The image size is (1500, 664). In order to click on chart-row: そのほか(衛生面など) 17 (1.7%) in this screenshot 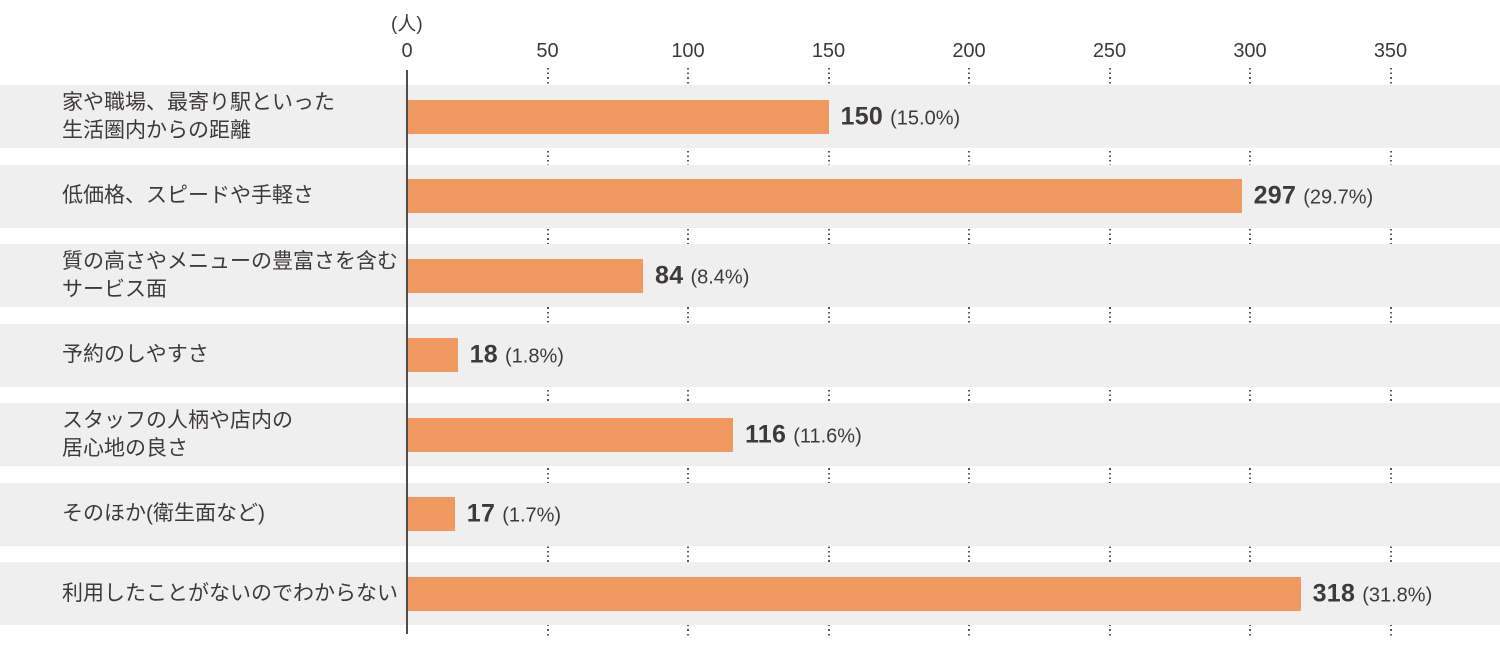, I will do `click(750, 514)`.